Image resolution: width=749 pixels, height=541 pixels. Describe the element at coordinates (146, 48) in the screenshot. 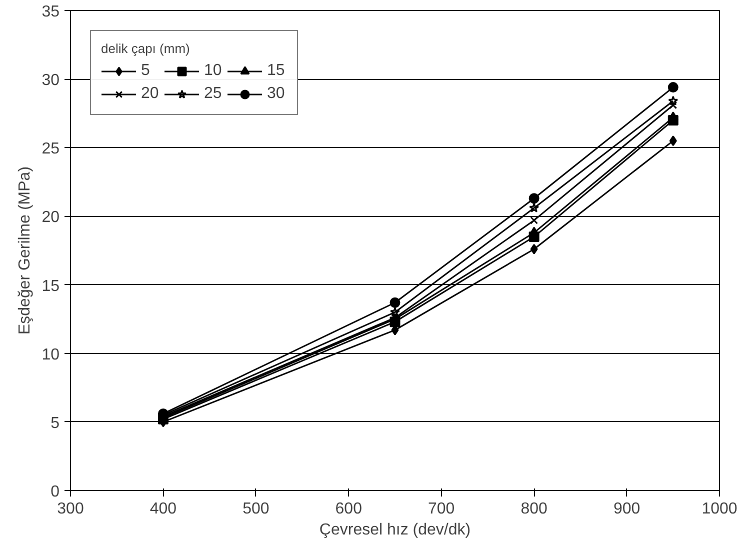

I see `legend-title: delik çapı (mm)` at that location.